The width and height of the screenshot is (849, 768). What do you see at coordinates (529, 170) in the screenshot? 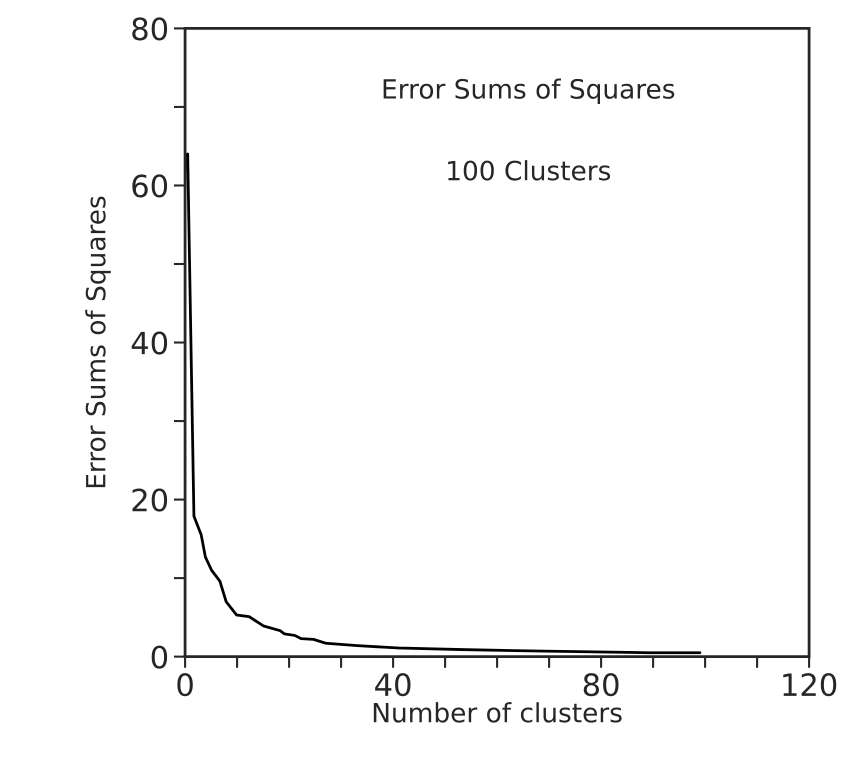
I see `annotation: 100 Clusters` at bounding box center [529, 170].